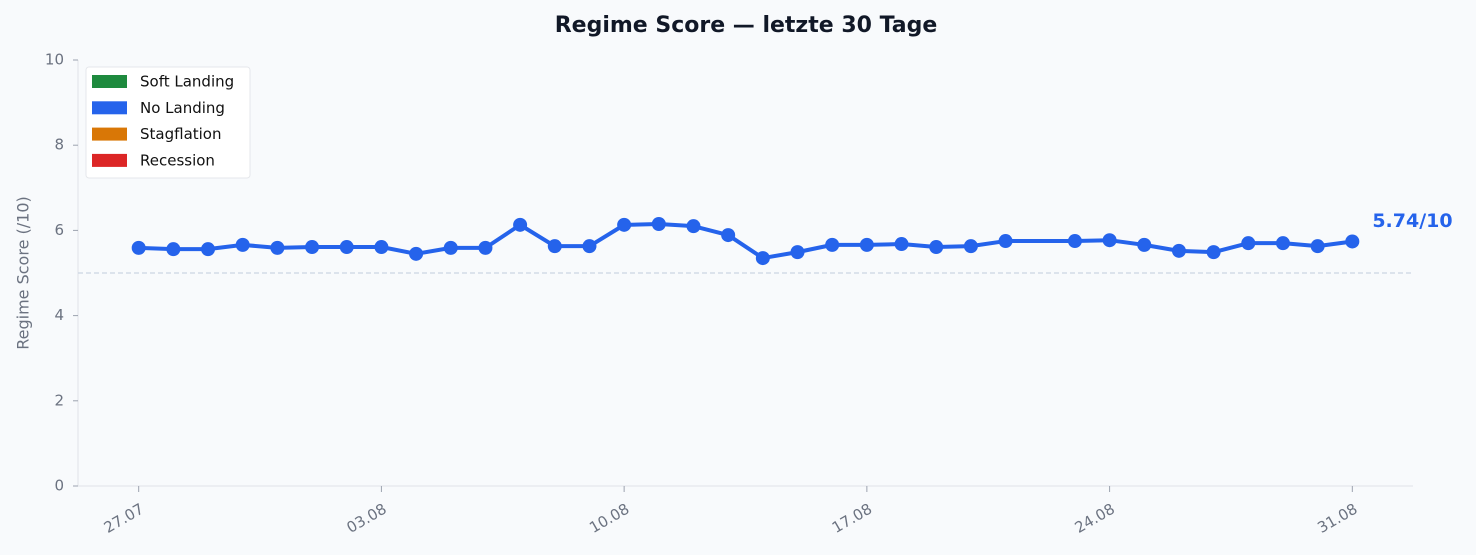 The image size is (1476, 555). What do you see at coordinates (746, 25) in the screenshot?
I see `chart-title: Regime Score — letzte 30 Tage` at bounding box center [746, 25].